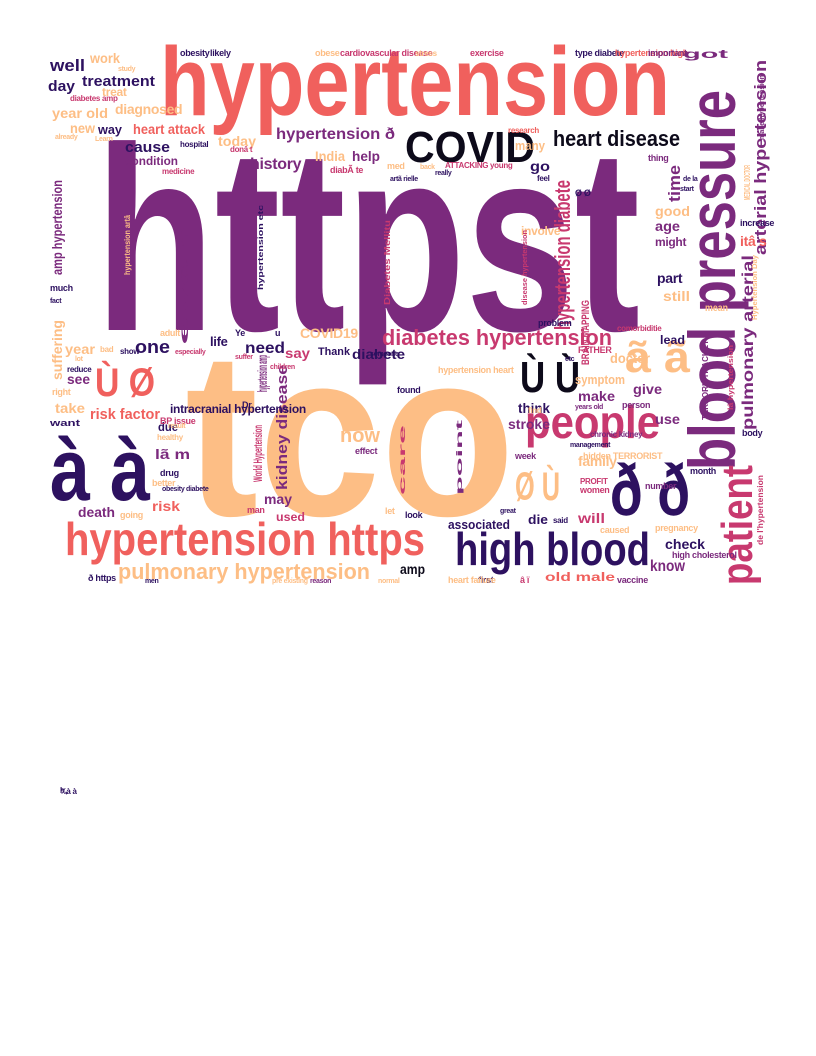 The image size is (816, 1056). What do you see at coordinates (62, 790) in the screenshot?
I see `word: h` at bounding box center [62, 790].